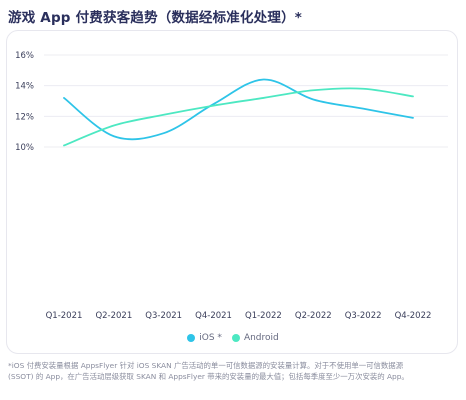 The image size is (466, 400). What do you see at coordinates (24, 102) in the screenshot?
I see `y-axis-ticks: 16% 14% 12% 10%` at bounding box center [24, 102].